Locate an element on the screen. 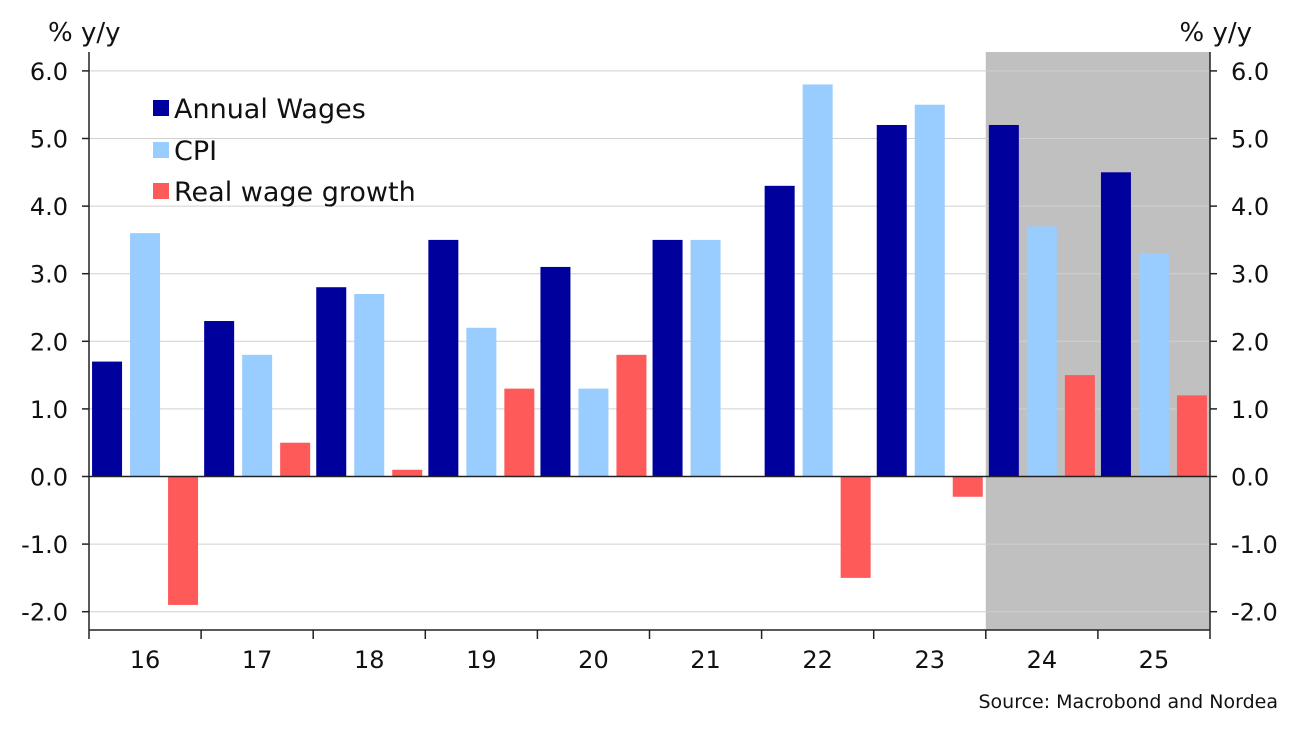  y-axis-left-label: % y/y is located at coordinates (84, 33).